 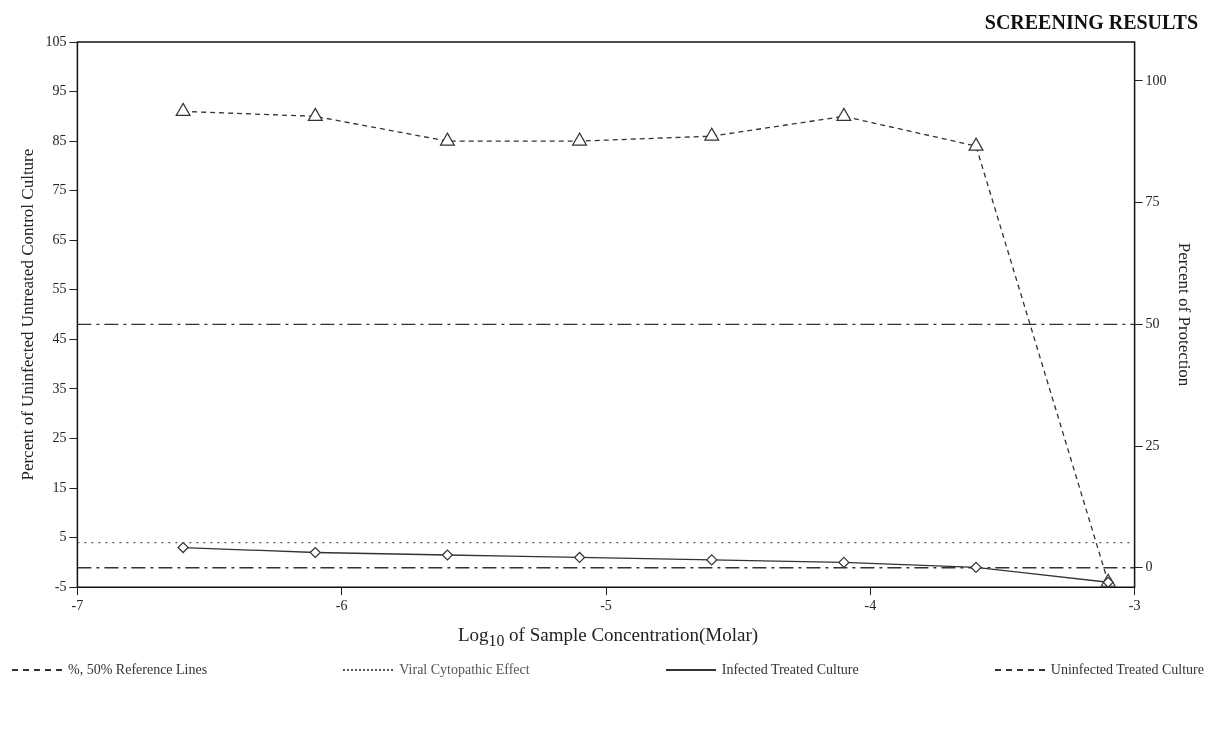 I want to click on text: %, 50% Reference Lines, so click(x=138, y=669).